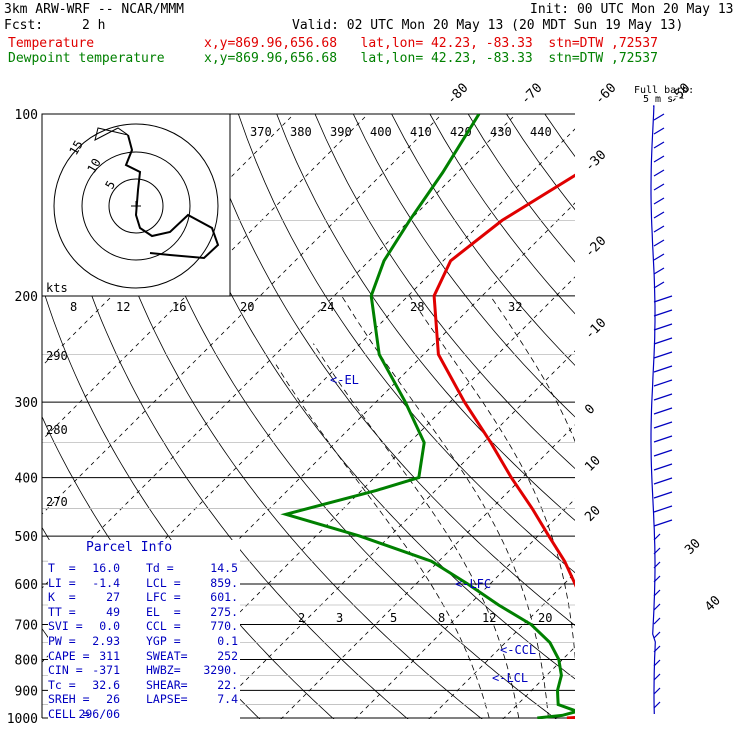 This screenshot has height=740, width=740. What do you see at coordinates (632, 9) in the screenshot?
I see `init-time: Init: 00 UTC Mon 20 May 13` at bounding box center [632, 9].